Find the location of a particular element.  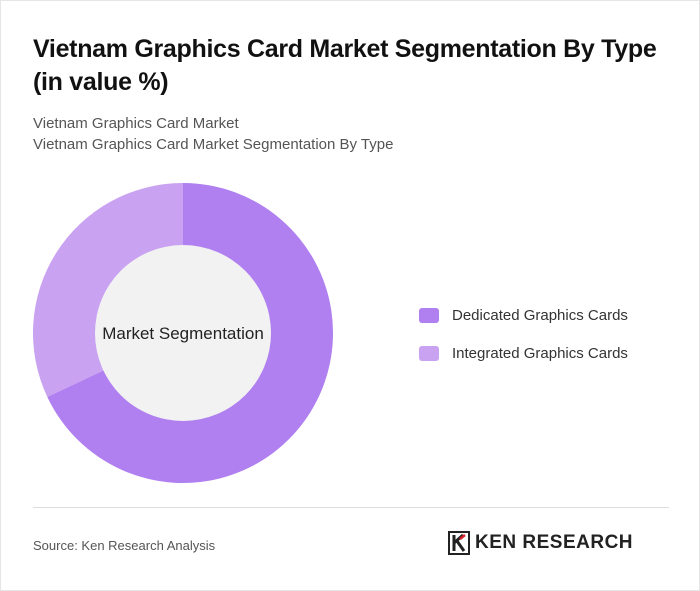

legend-item-dedicated: Dedicated Graphics Cards is located at coordinates (523, 315).